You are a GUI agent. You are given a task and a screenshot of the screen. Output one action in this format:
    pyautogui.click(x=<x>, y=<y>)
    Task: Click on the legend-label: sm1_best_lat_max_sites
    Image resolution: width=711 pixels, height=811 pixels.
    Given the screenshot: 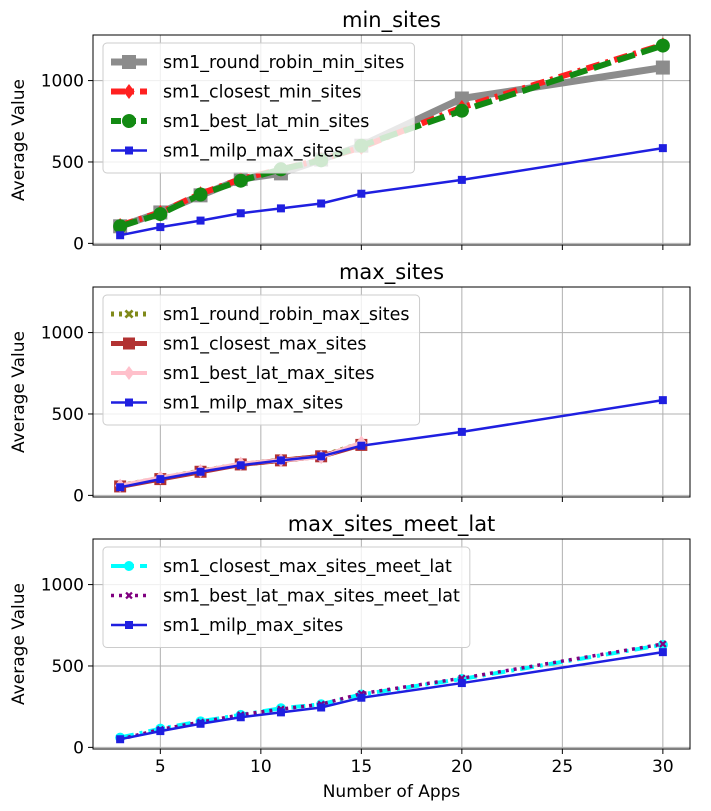 What is the action you would take?
    pyautogui.click(x=268, y=374)
    